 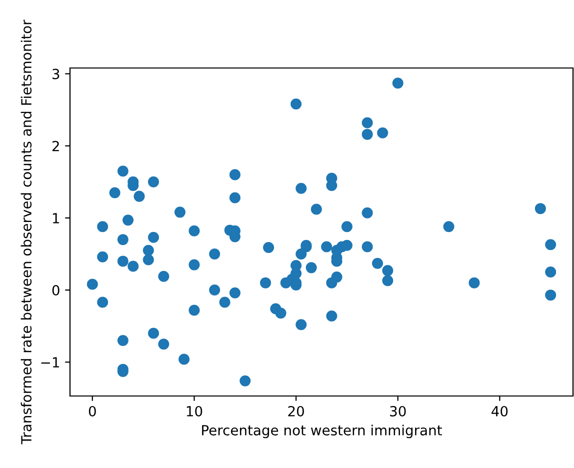 I want to click on x-tick-label: 0, so click(x=92, y=411).